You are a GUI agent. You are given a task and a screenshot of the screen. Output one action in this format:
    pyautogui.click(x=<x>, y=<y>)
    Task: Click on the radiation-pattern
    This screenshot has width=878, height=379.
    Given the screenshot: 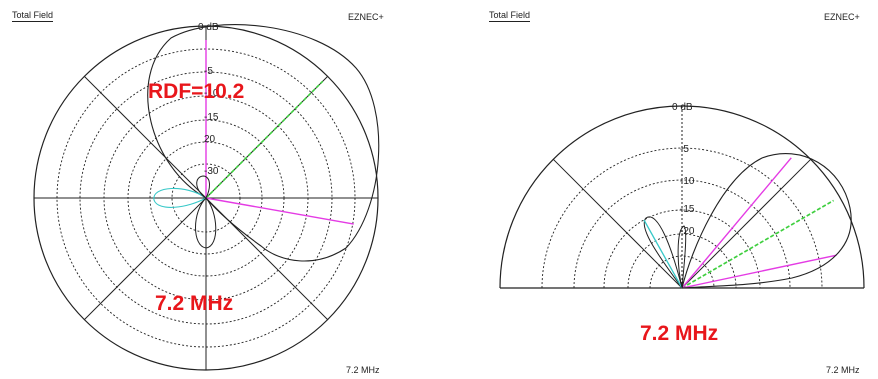 What is the action you would take?
    pyautogui.click(x=747, y=221)
    